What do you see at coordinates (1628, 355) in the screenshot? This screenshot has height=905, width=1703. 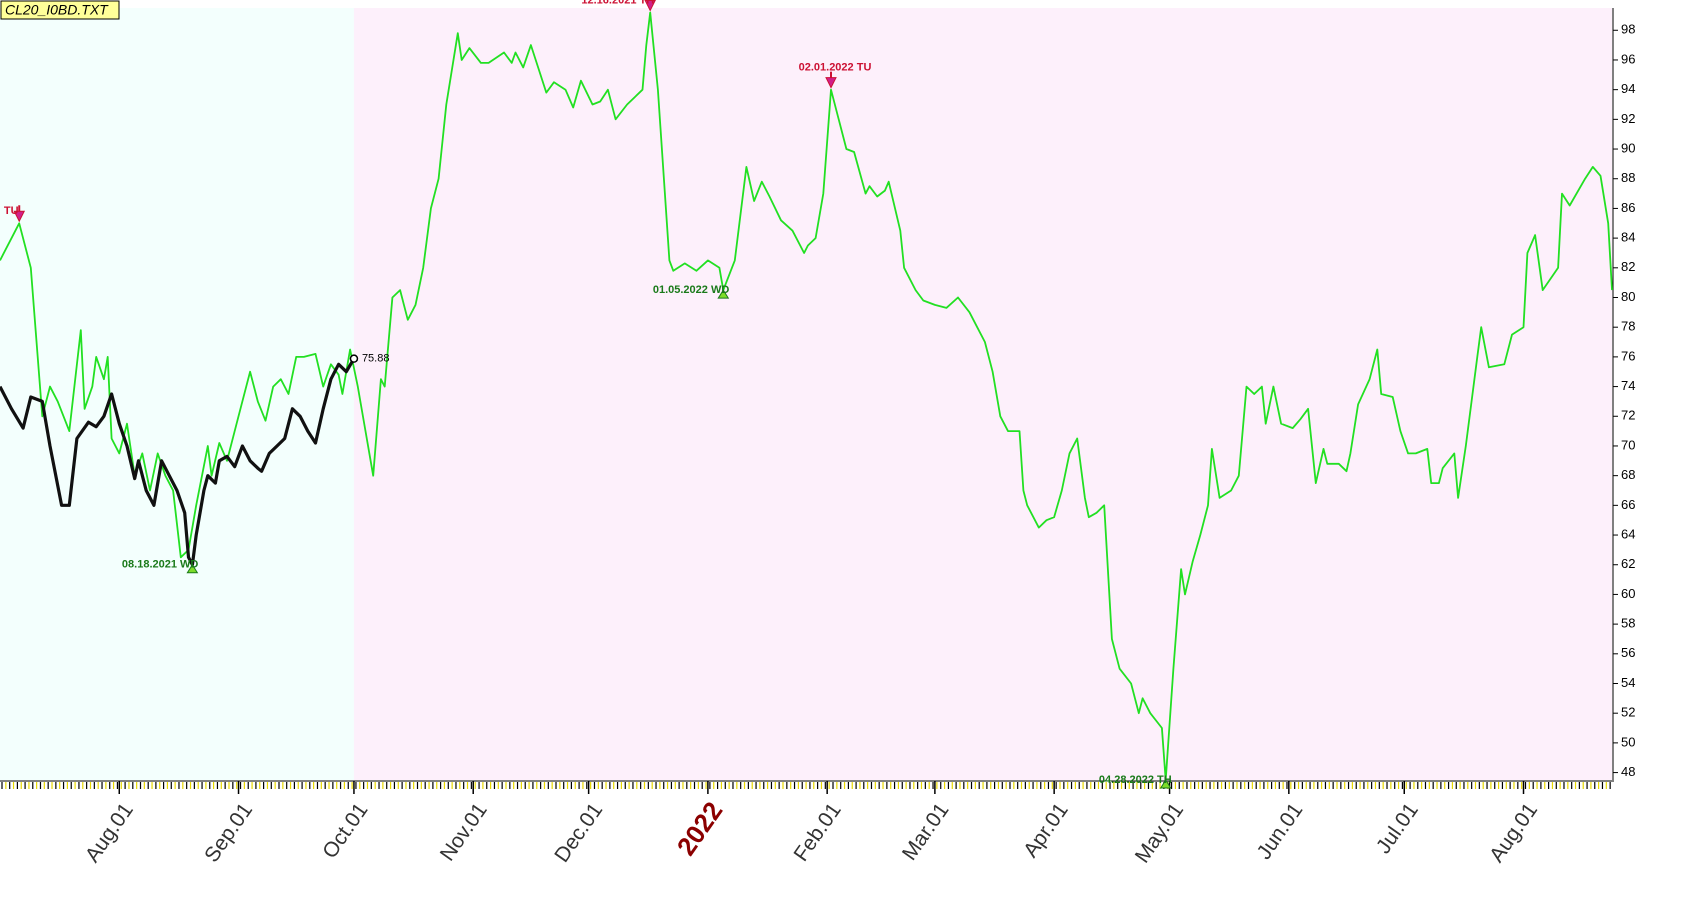 I see `y-tick-label: 76` at bounding box center [1628, 355].